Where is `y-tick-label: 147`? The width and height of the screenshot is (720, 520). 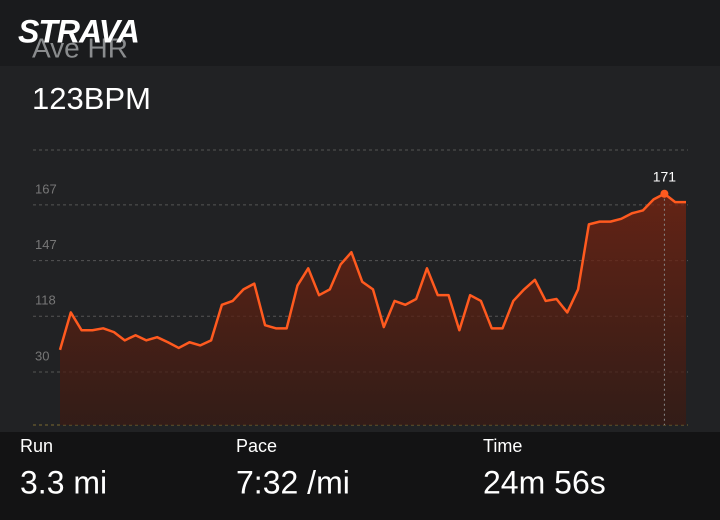 y-tick-label: 147 is located at coordinates (46, 244).